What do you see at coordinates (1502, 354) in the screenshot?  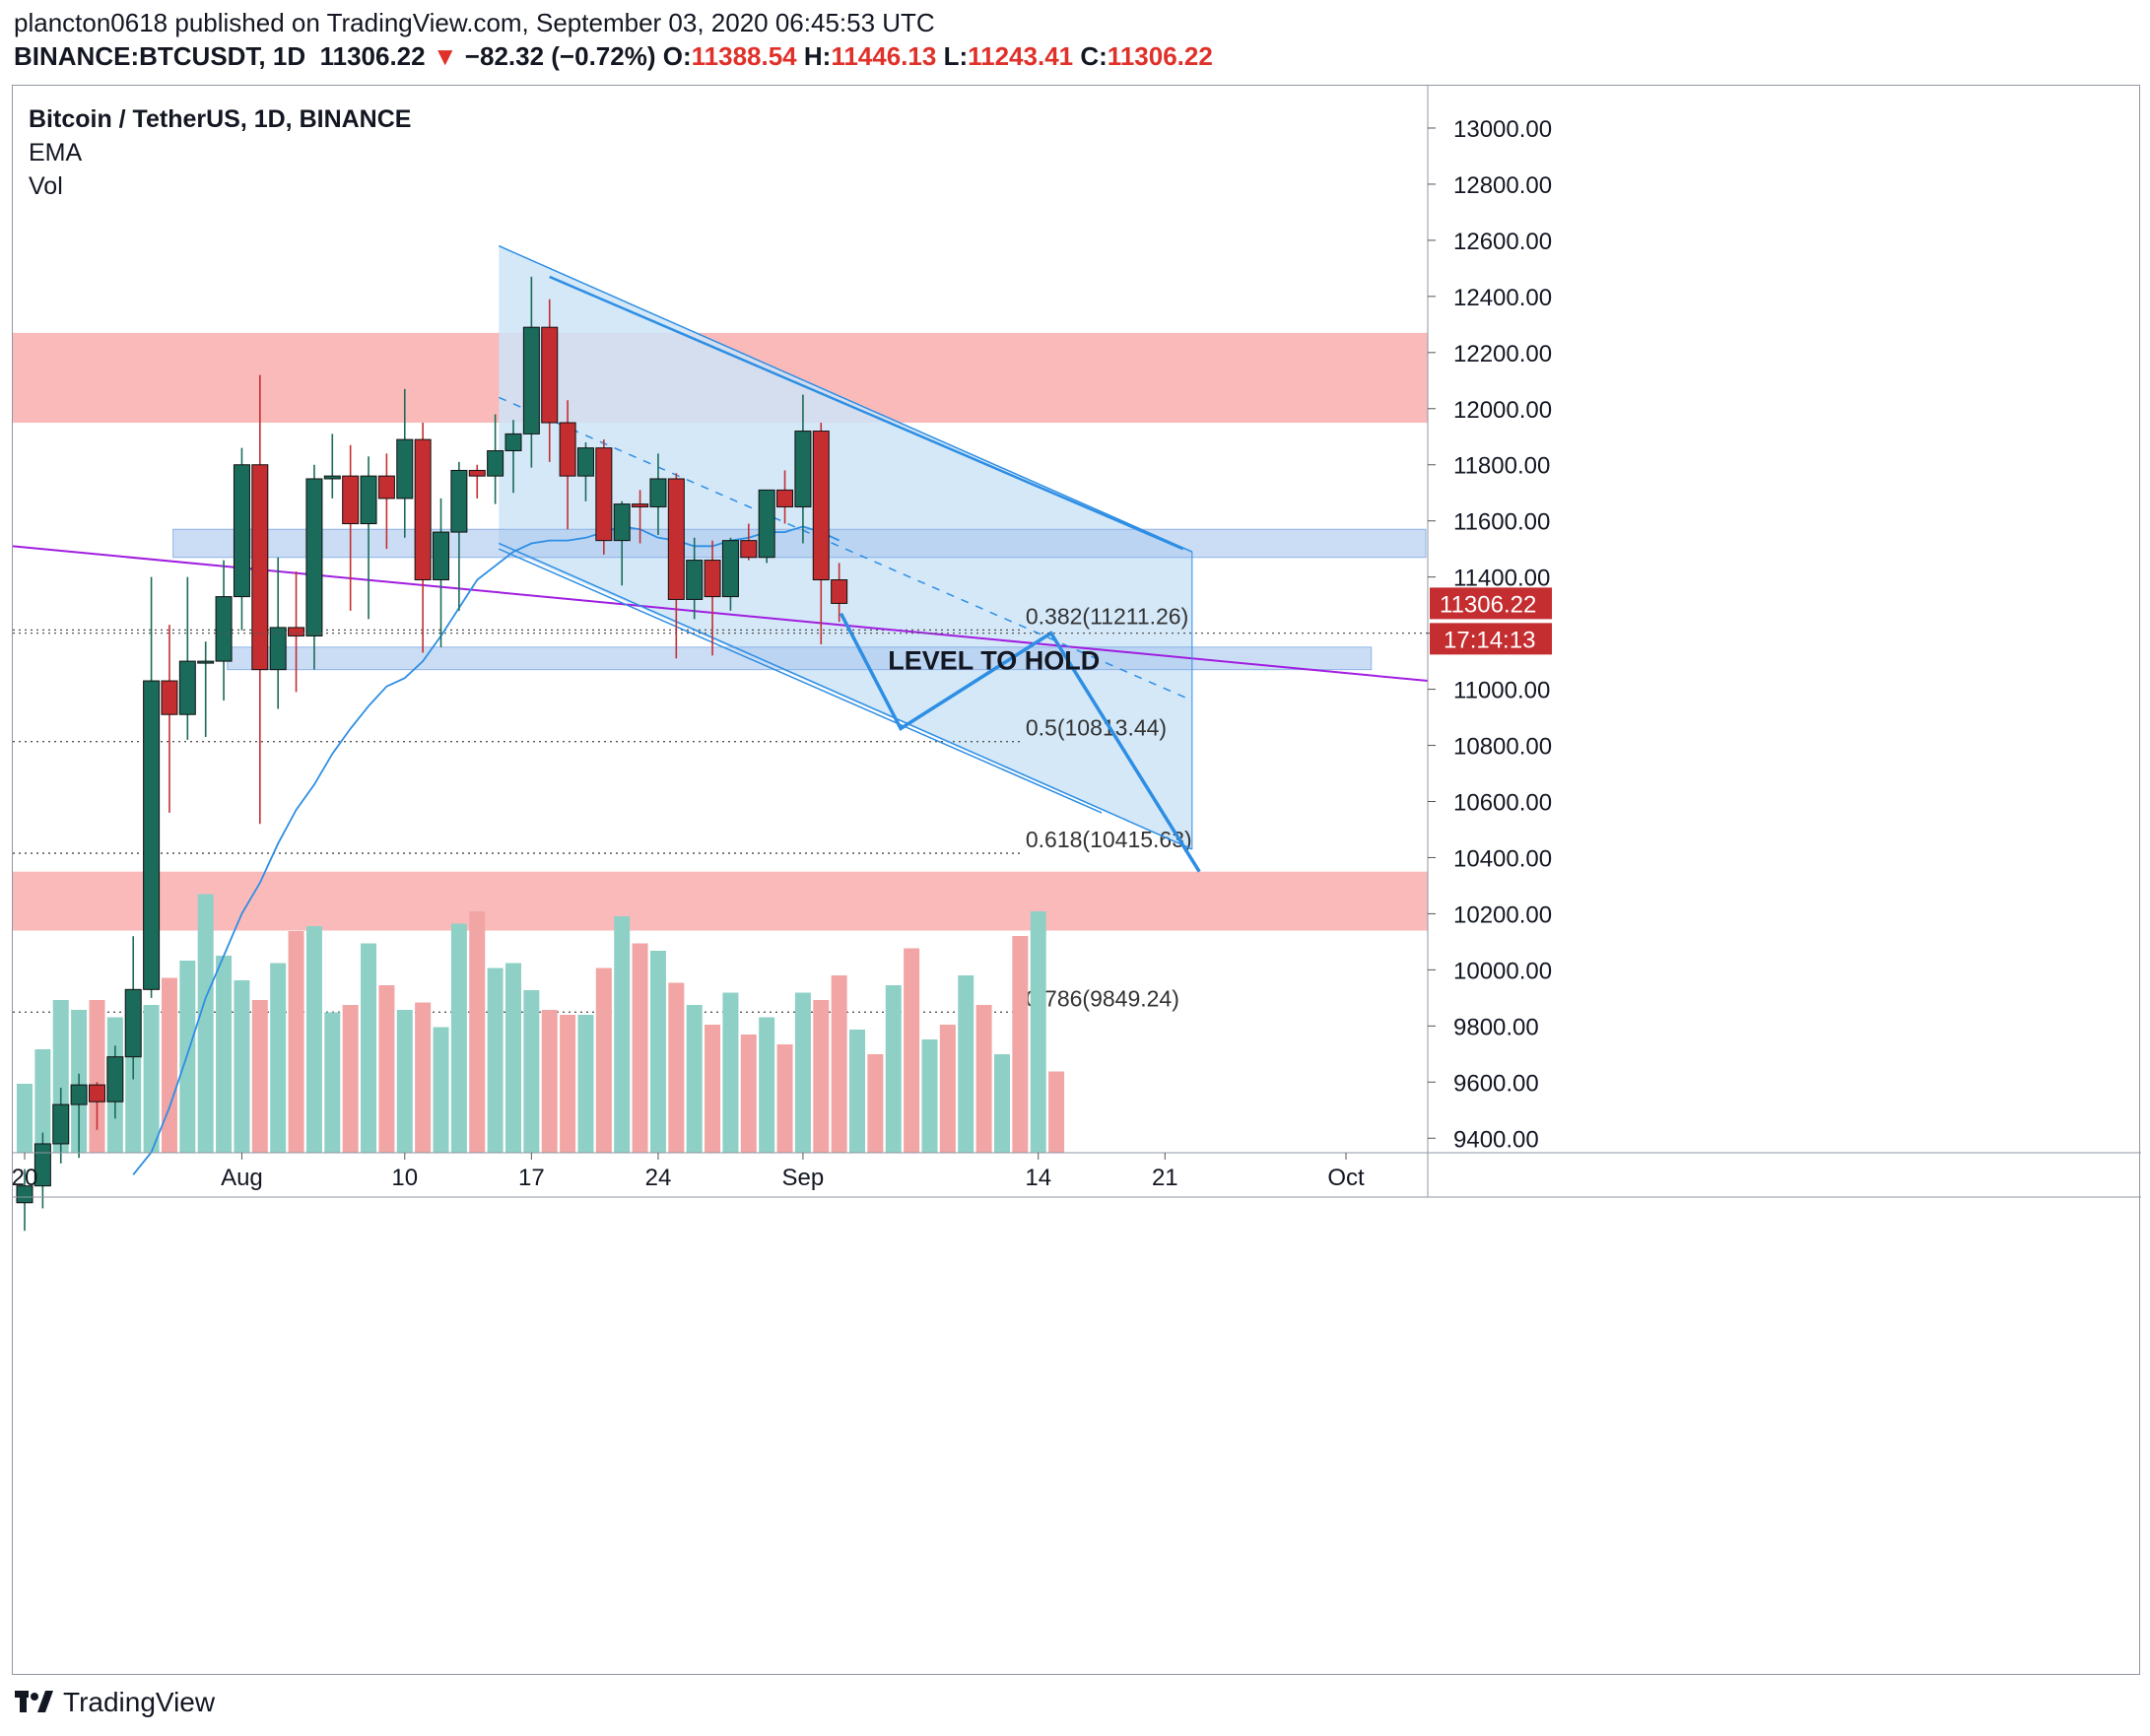 I see `y-tick-label: 12200.00` at bounding box center [1502, 354].